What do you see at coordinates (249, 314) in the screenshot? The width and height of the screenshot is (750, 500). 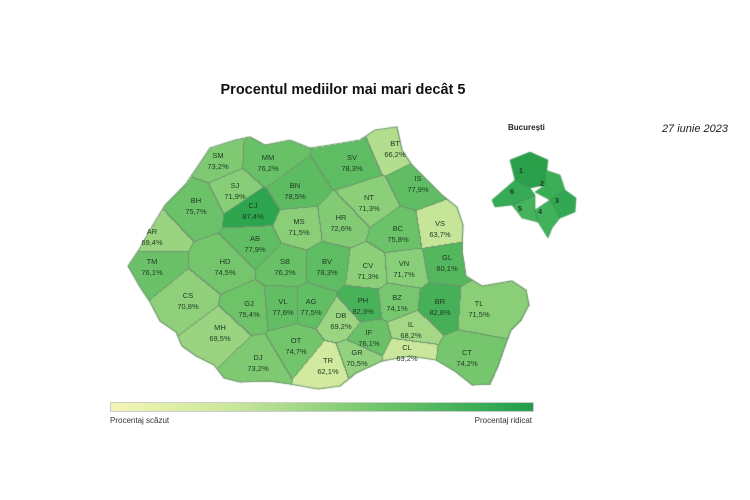 I see `county-value-gj: 75,4%` at bounding box center [249, 314].